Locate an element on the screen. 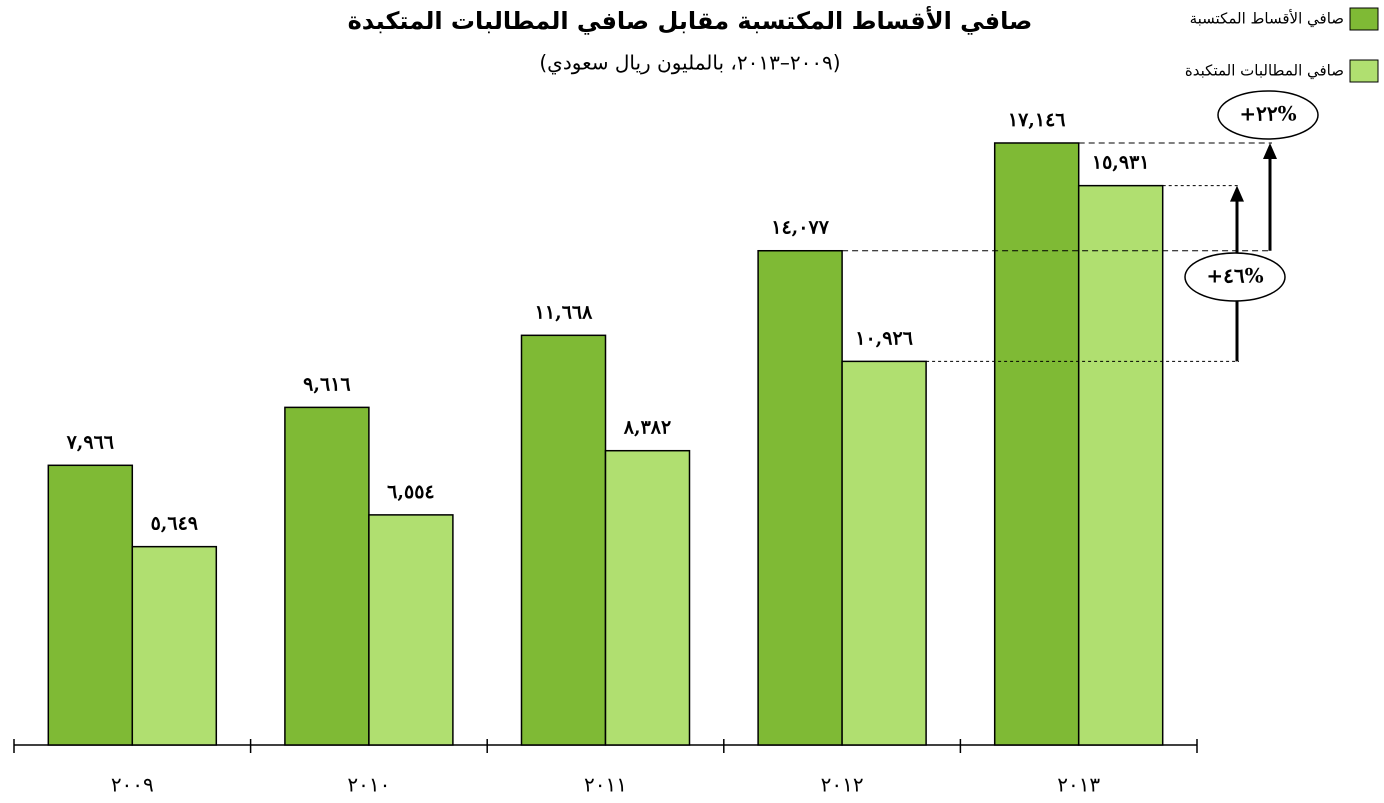 This screenshot has height=803, width=1384. legend-label: صافي الأقساط المكتسبة is located at coordinates (1267, 19).